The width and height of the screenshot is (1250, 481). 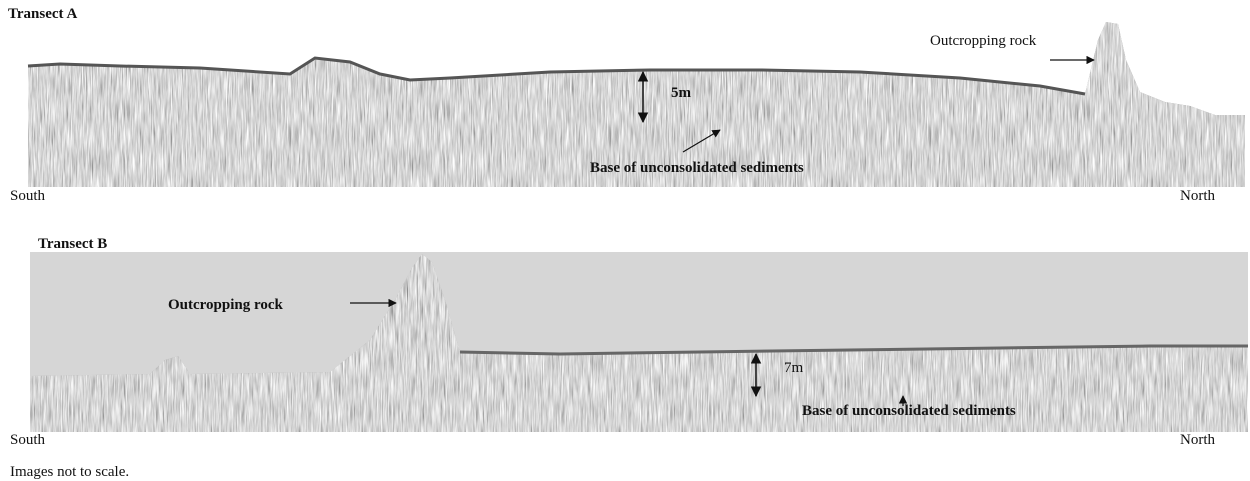 I want to click on panel-title: Transect B, so click(x=72, y=244).